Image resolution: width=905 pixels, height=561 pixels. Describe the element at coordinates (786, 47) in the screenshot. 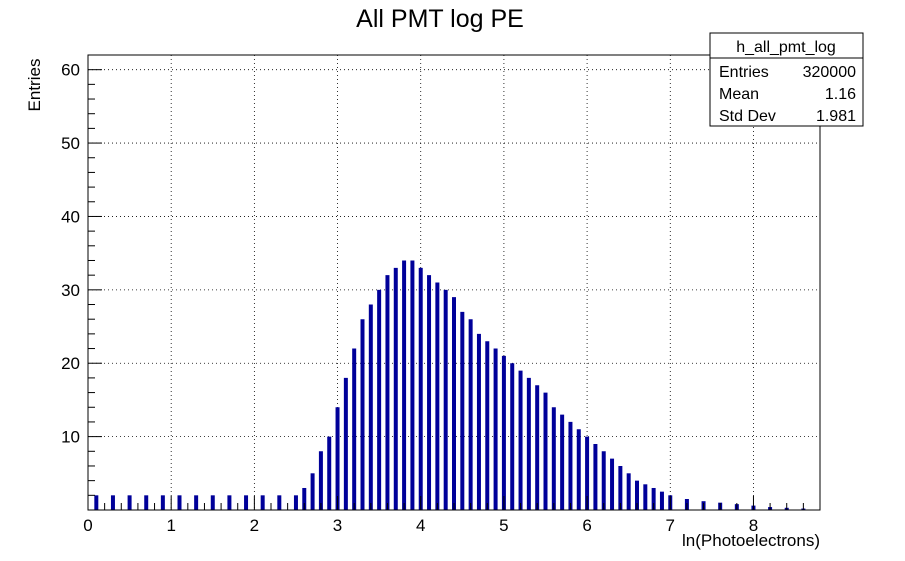

I see `stats-box-name: h_all_pmt_log` at that location.